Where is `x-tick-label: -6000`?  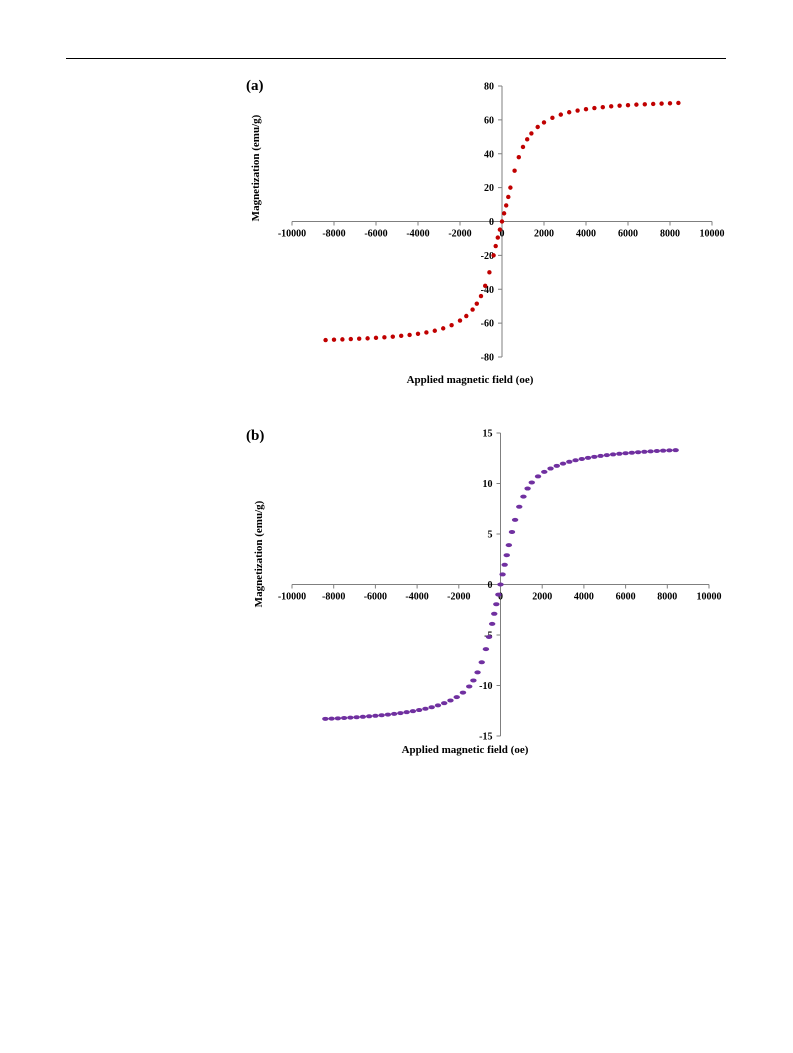 x-tick-label: -6000 is located at coordinates (375, 597).